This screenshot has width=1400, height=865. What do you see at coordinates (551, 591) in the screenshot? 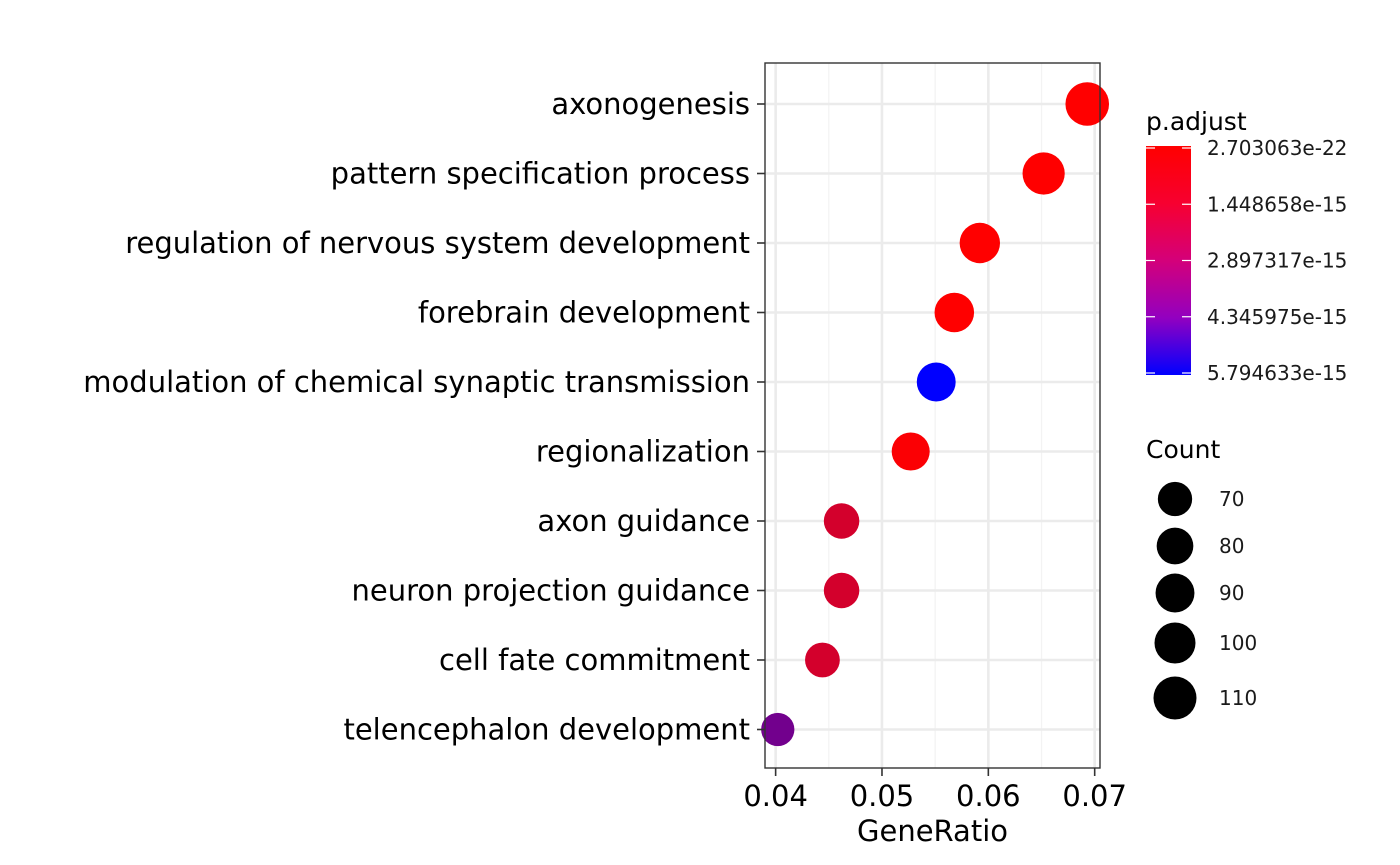
I see `y-tick-label: neuron projection guidance` at bounding box center [551, 591].